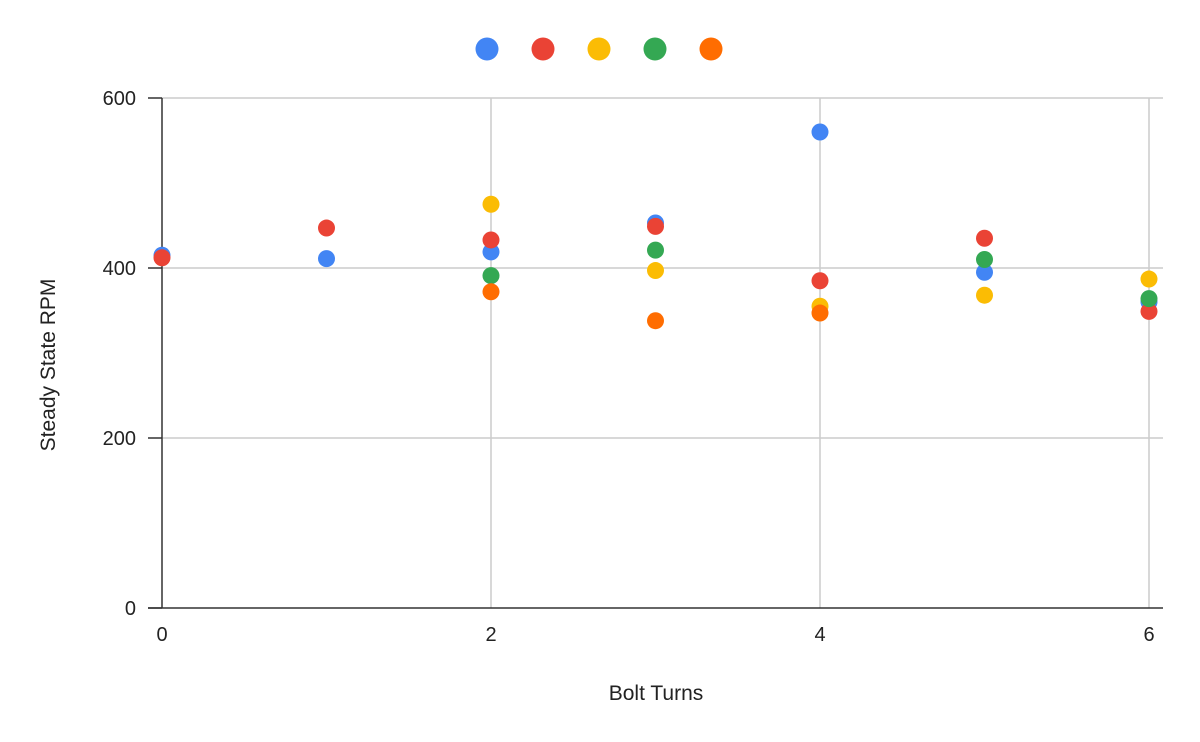 This screenshot has width=1200, height=742. I want to click on y-tick-label: 0, so click(130, 609).